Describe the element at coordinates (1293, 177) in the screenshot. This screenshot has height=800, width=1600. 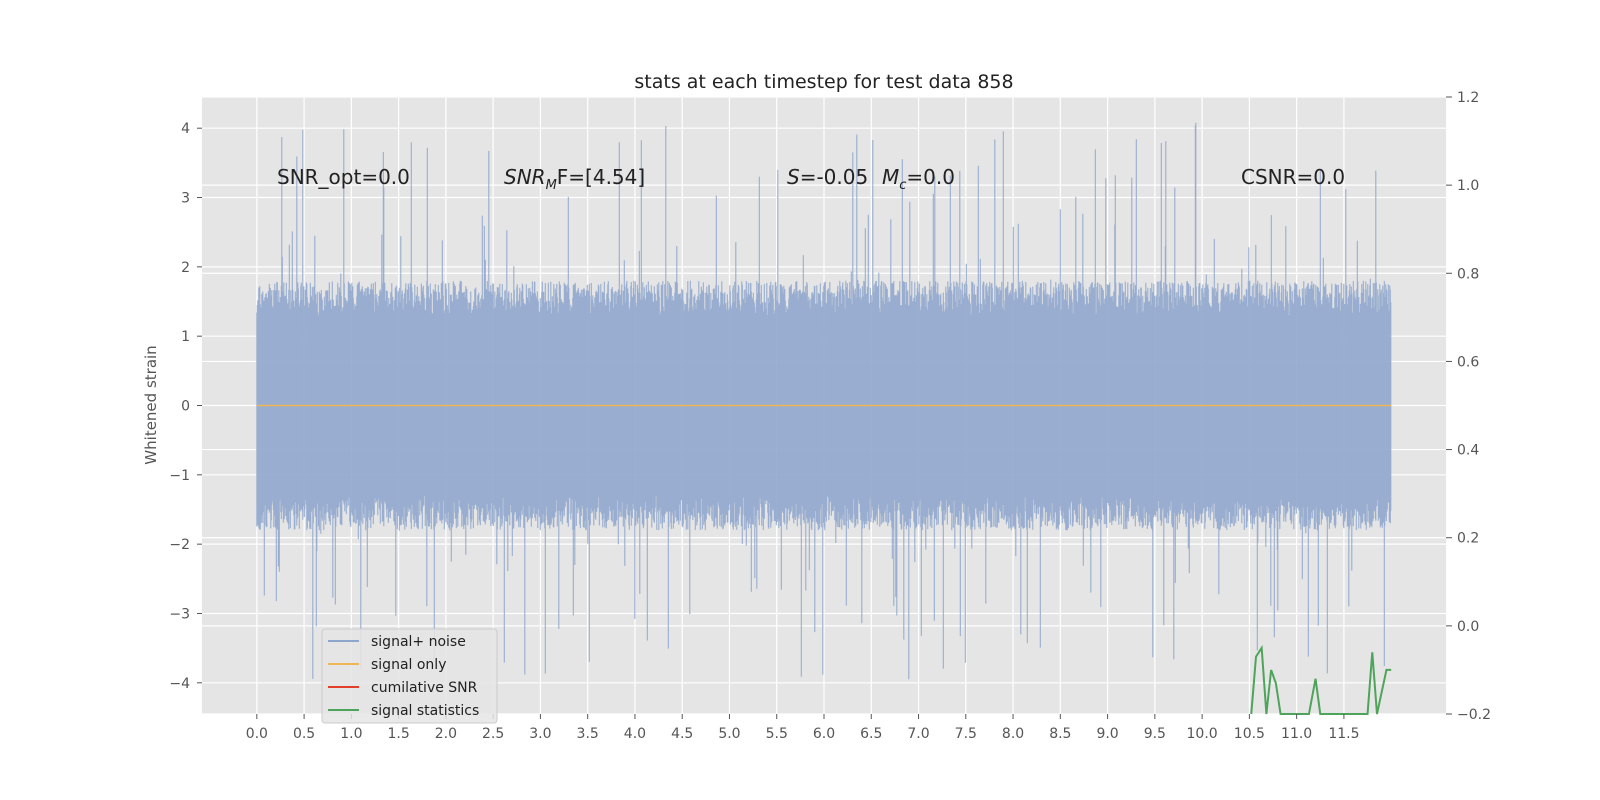
I see `annotation-csnr: CSNR=0.0` at that location.